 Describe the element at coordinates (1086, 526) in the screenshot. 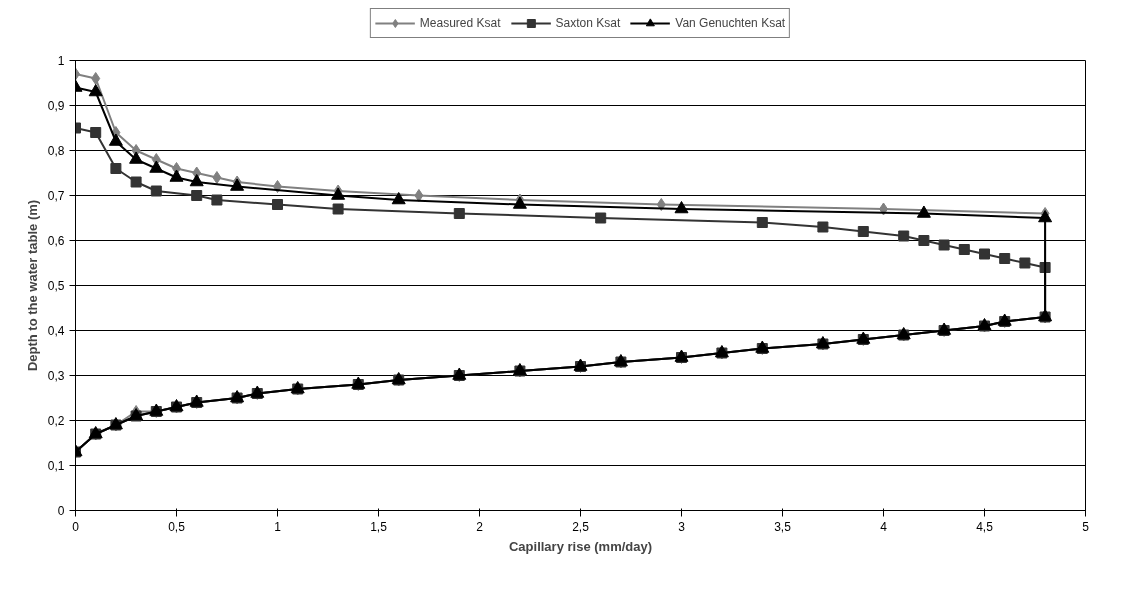

I see `x-tick-label: 5` at that location.